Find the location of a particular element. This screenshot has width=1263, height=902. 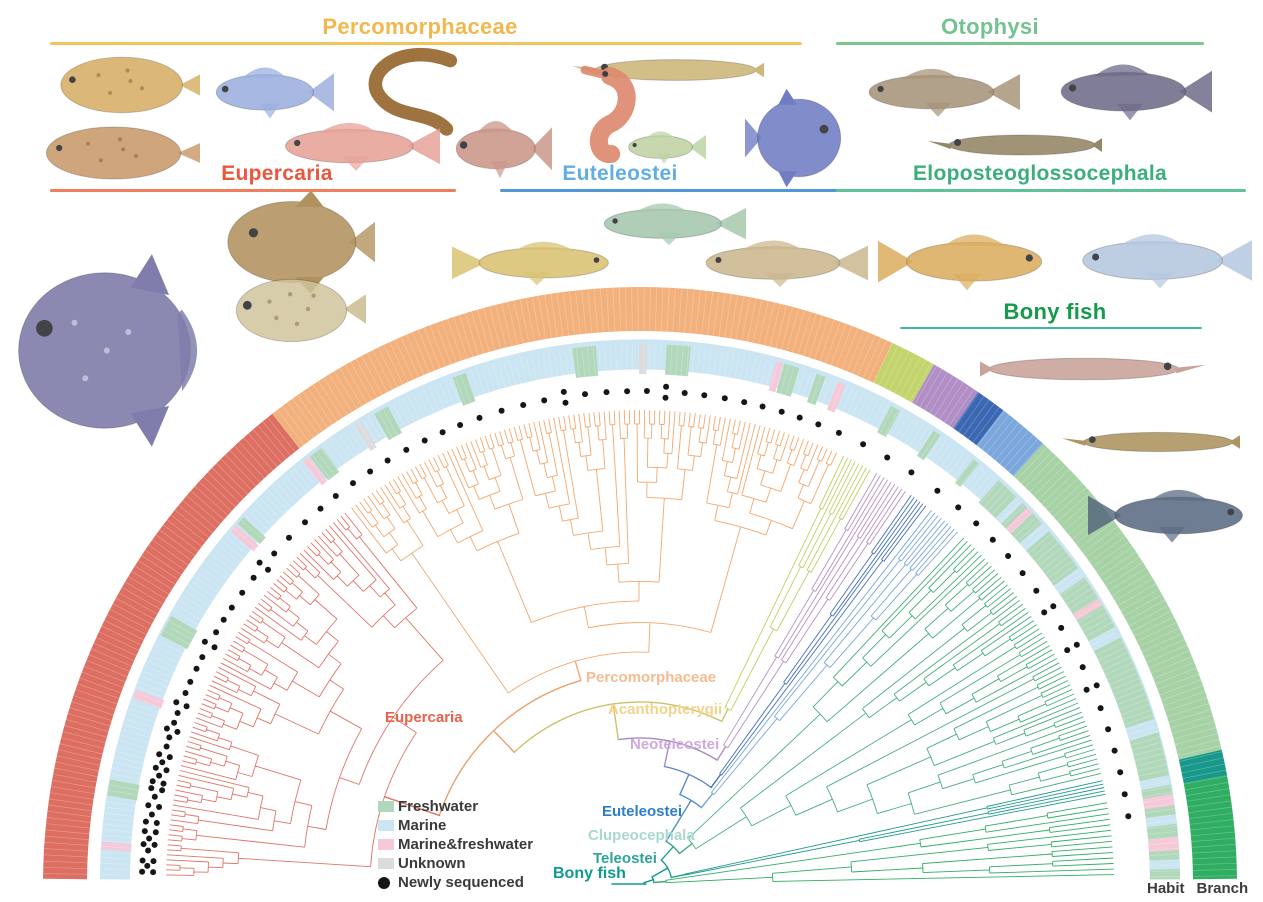

node-label-bony-fish: Bony fish is located at coordinates (589, 873).